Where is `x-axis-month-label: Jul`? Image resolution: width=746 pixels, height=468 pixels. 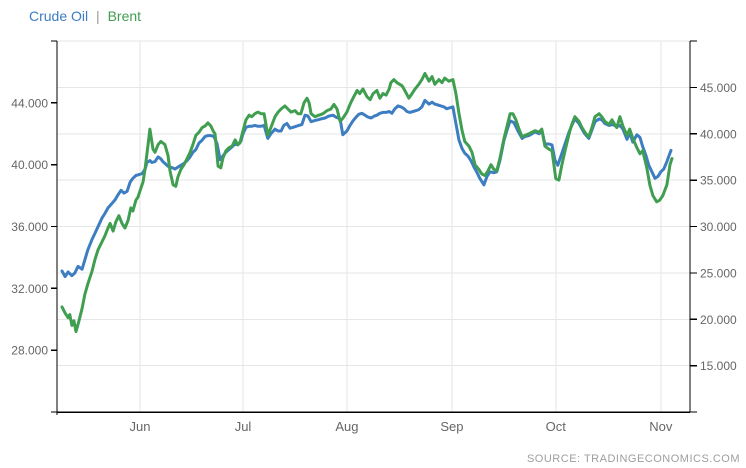
x-axis-month-label: Jul is located at coordinates (243, 426).